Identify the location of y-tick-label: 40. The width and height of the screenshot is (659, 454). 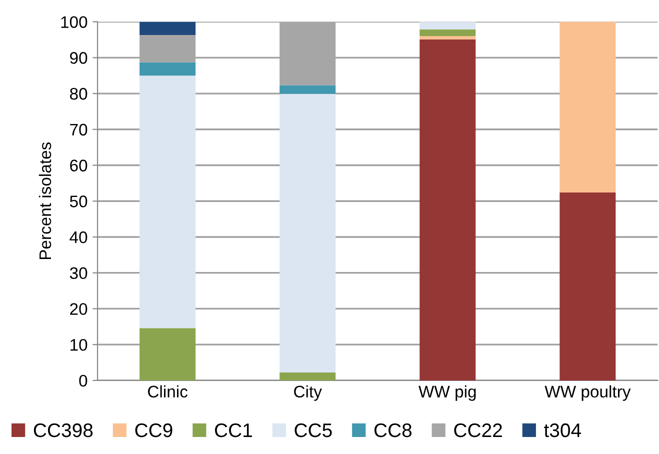
(79, 237).